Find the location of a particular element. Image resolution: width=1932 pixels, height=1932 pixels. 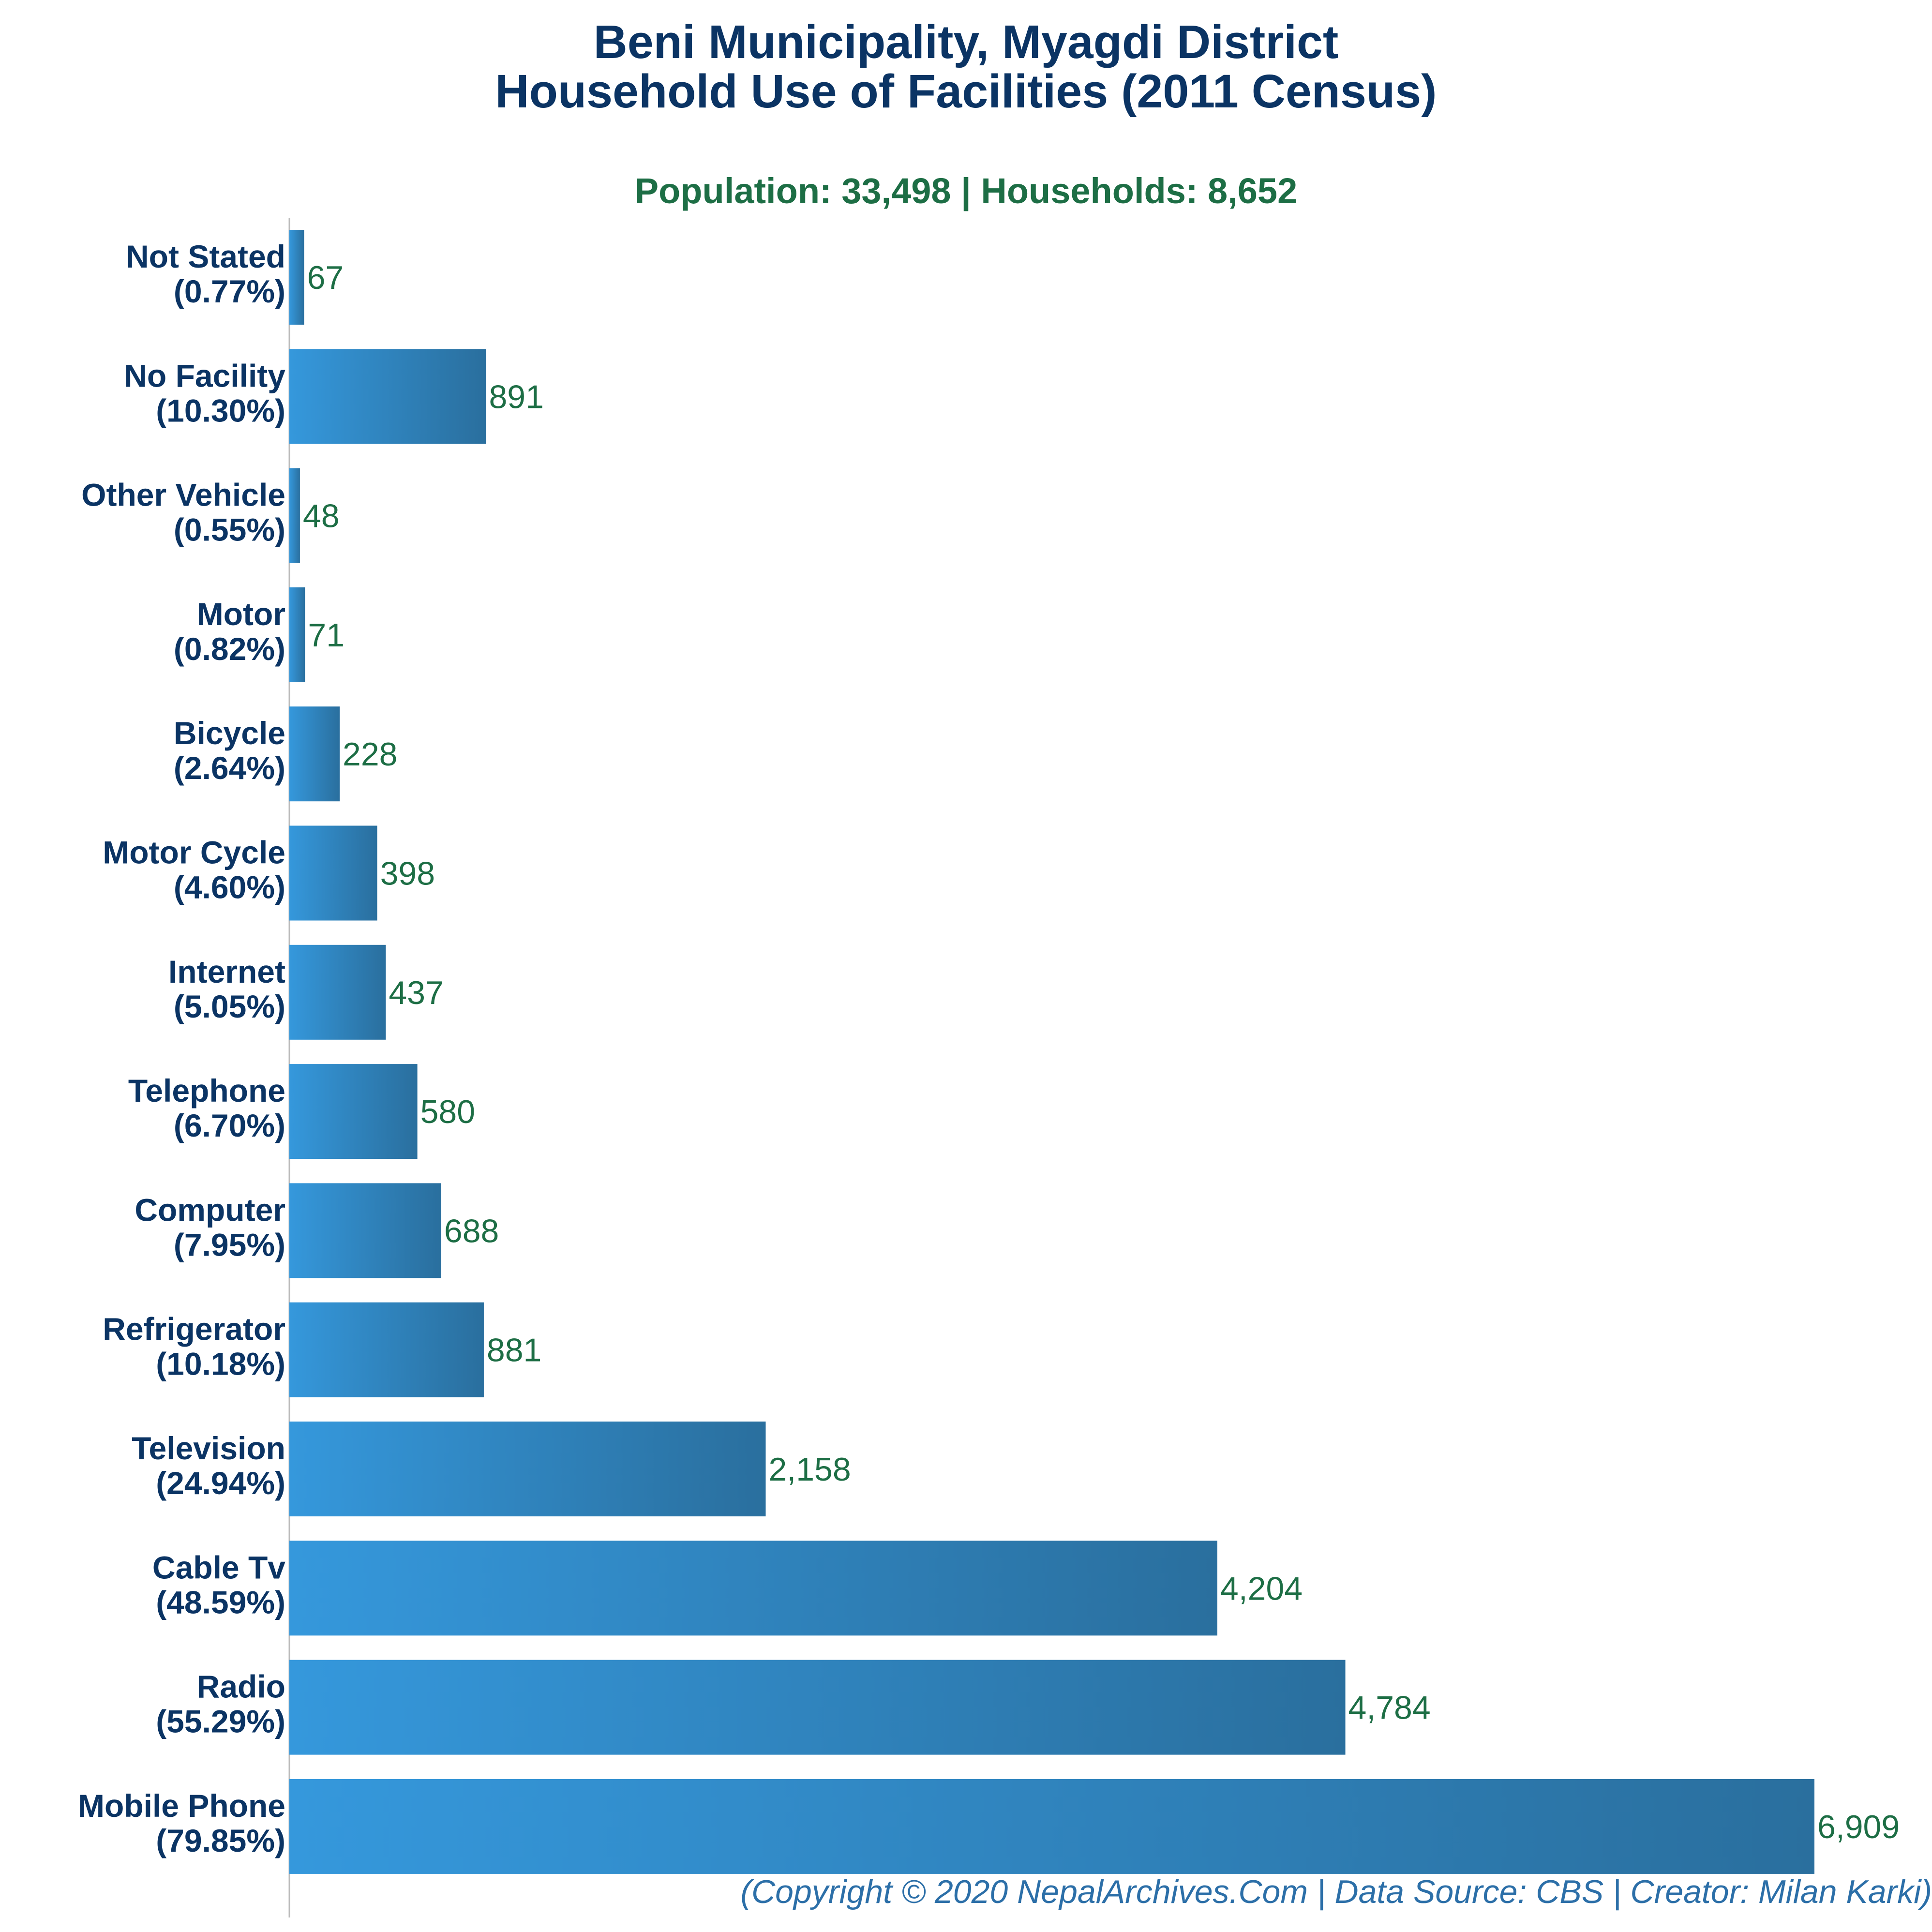

category-label-television: Television is located at coordinates (208, 1448).